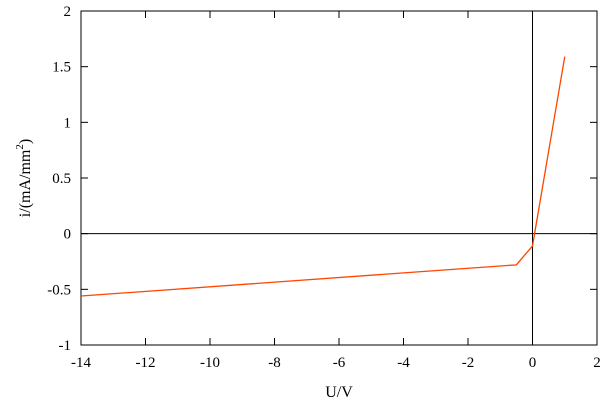  Describe the element at coordinates (68, 123) in the screenshot. I see `y-tick-label: 1` at that location.